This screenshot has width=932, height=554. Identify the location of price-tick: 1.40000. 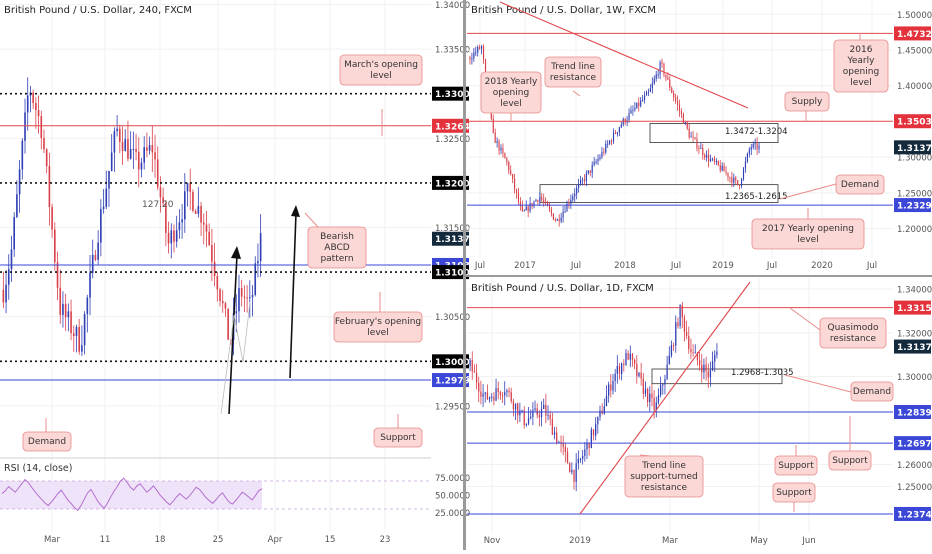
(914, 87).